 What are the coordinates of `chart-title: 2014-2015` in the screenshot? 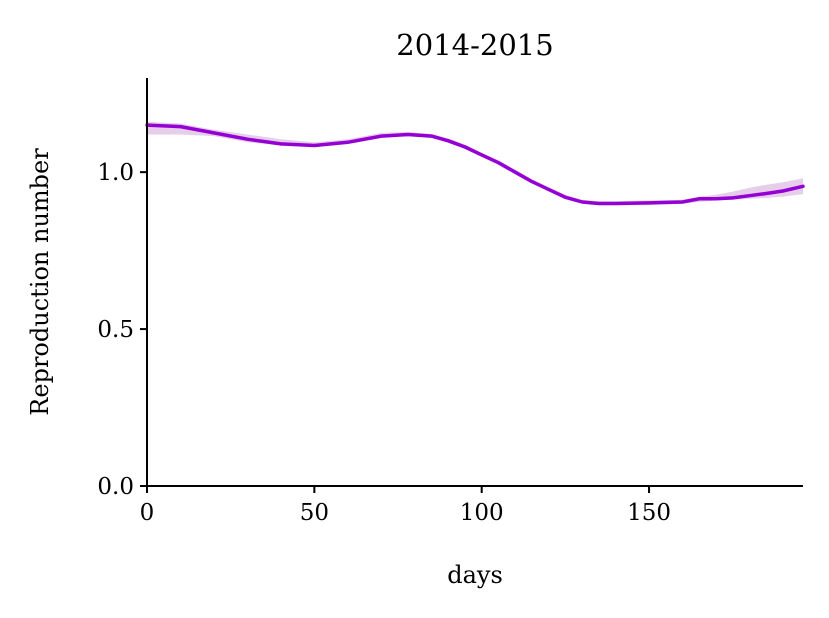 It's located at (474, 45).